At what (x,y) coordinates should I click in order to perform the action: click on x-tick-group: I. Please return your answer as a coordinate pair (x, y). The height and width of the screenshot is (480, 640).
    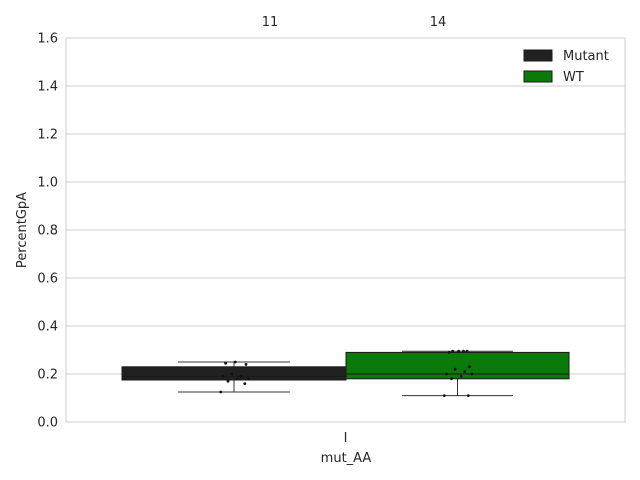
    Looking at the image, I should click on (346, 438).